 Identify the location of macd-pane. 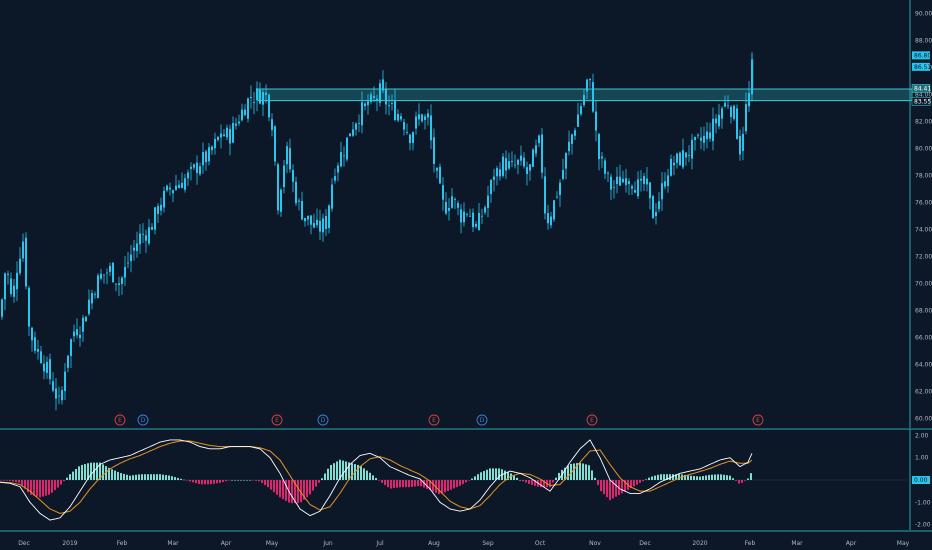
(454, 480).